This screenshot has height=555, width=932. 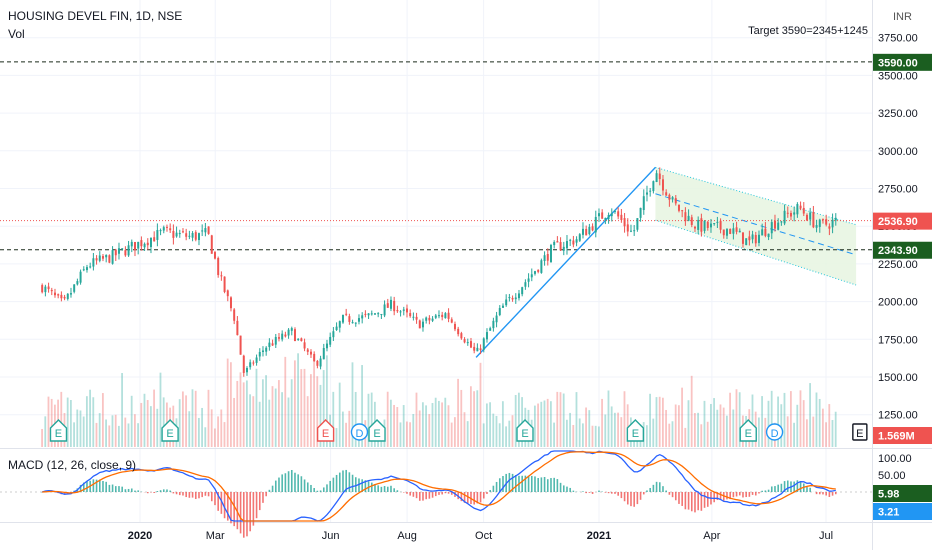 I want to click on signal-line, so click(x=439, y=486).